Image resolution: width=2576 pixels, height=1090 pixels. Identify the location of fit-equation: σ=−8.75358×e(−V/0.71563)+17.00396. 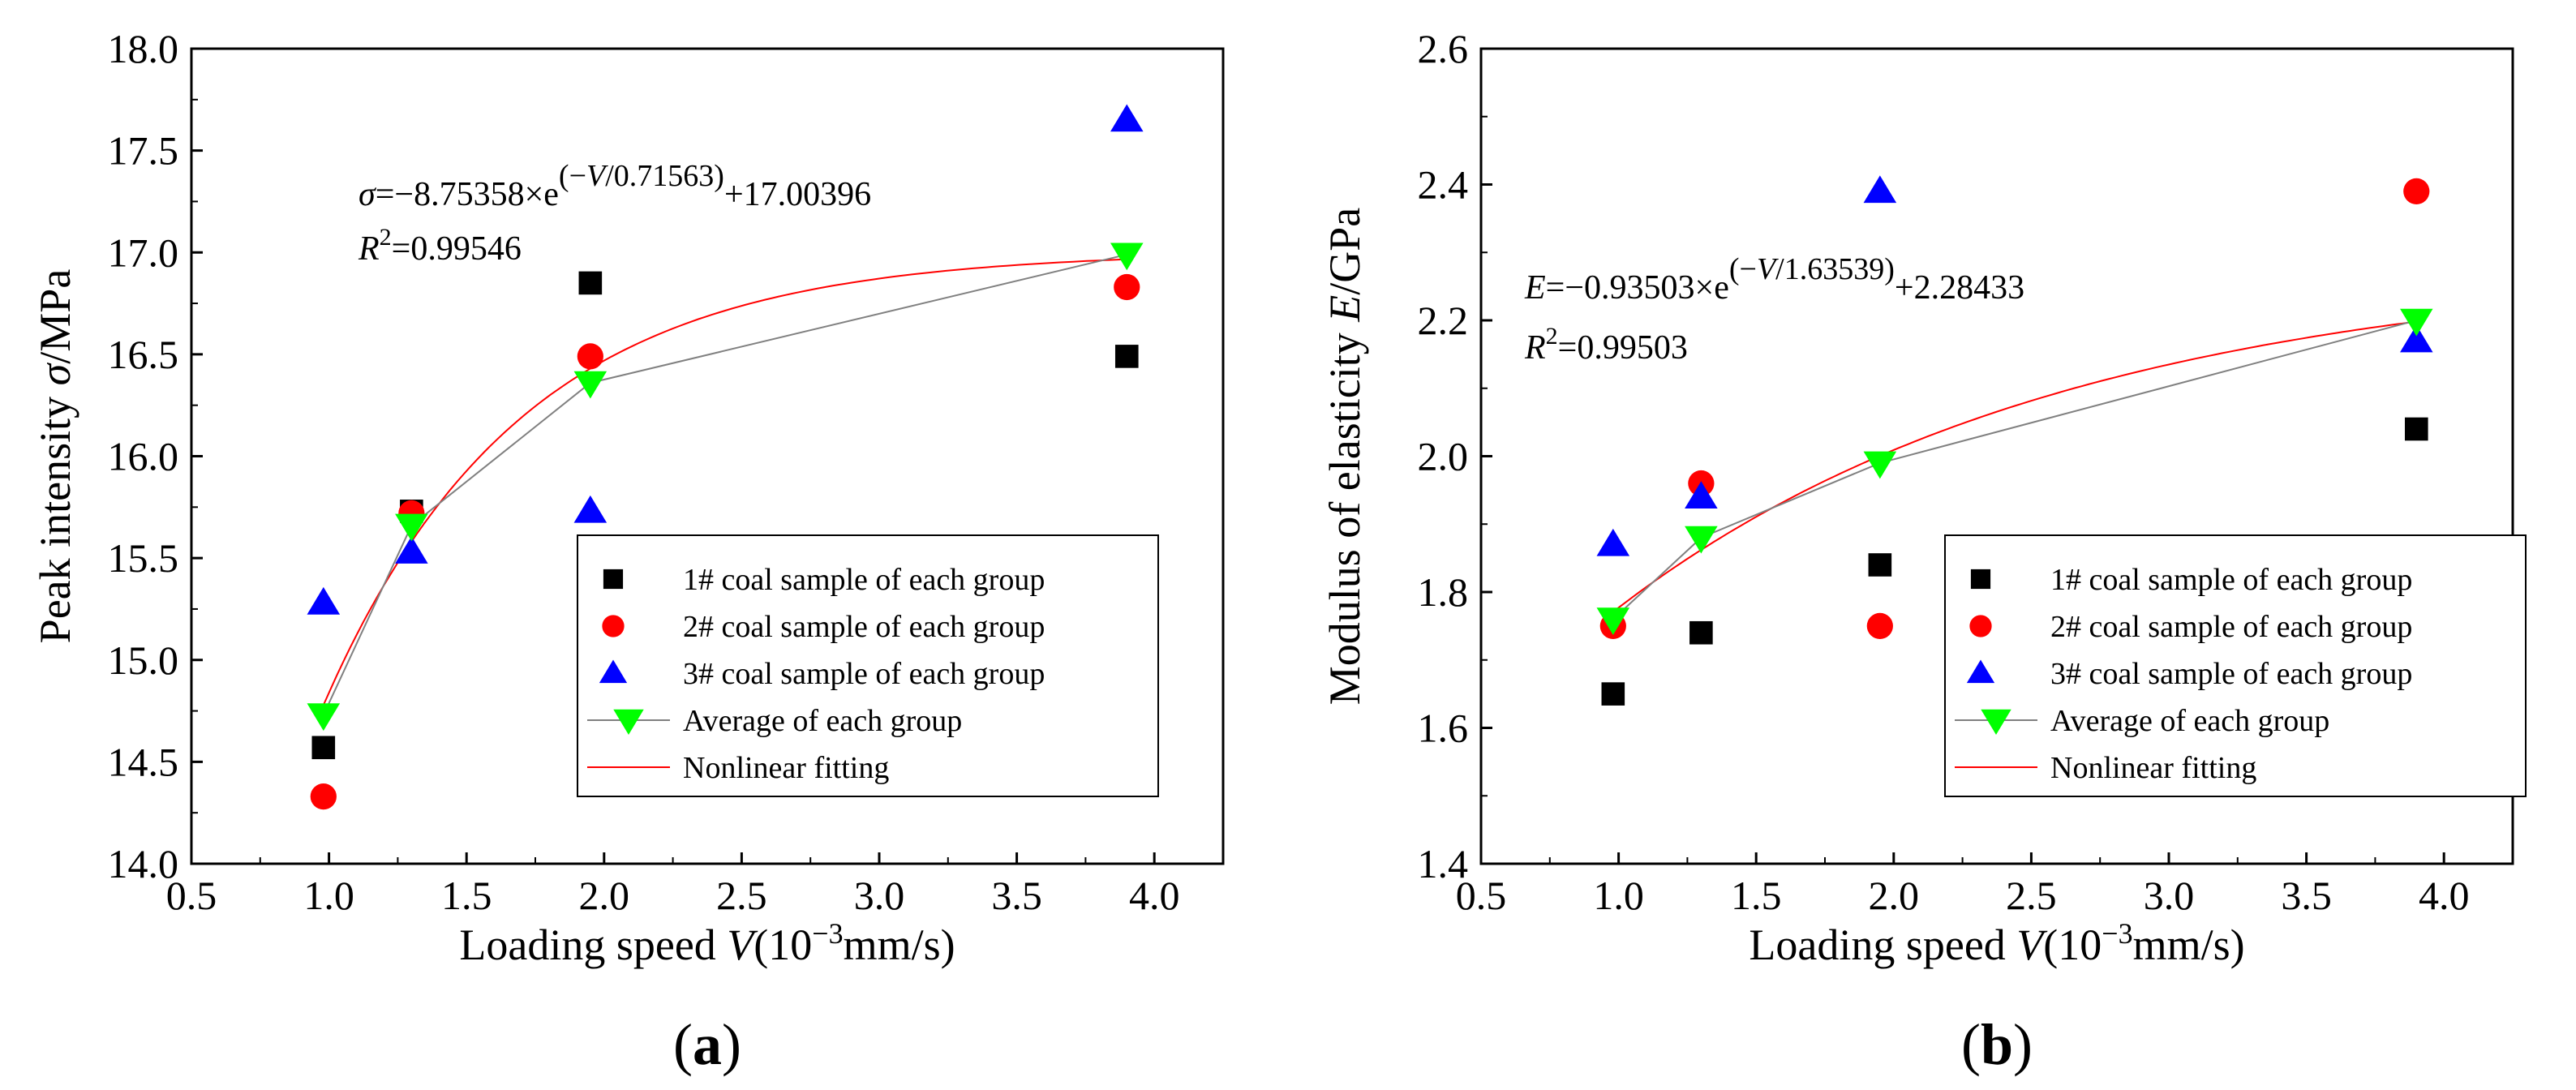
(614, 186).